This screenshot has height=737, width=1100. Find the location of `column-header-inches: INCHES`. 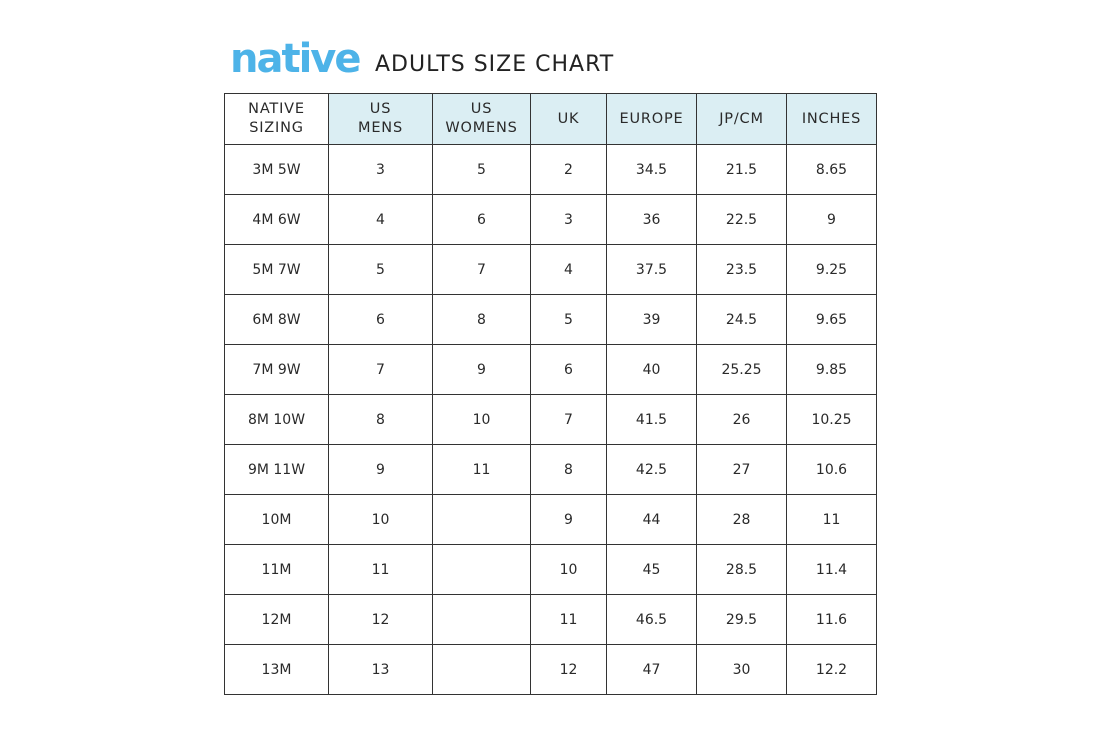

column-header-inches: INCHES is located at coordinates (831, 119).